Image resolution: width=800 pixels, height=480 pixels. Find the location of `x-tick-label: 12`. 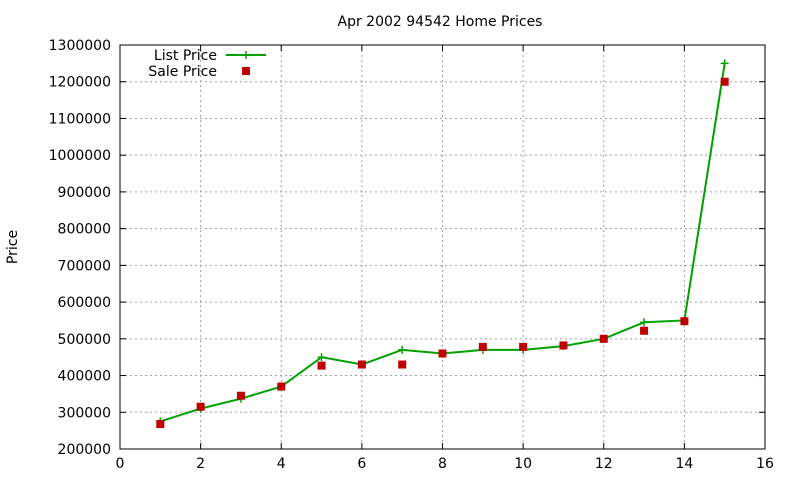

x-tick-label: 12 is located at coordinates (604, 464).